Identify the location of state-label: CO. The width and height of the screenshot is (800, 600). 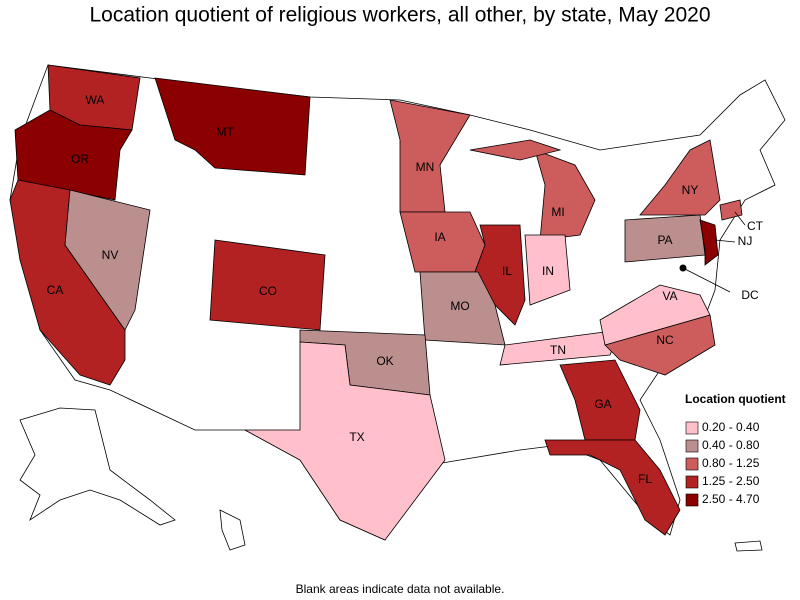
(268, 291).